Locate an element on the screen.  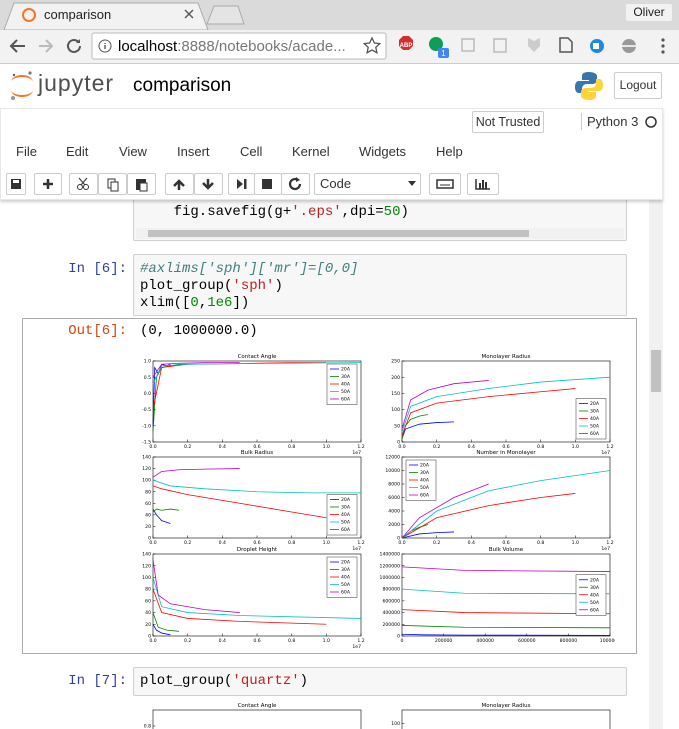
kernel-name: Python 3 is located at coordinates (613, 121).